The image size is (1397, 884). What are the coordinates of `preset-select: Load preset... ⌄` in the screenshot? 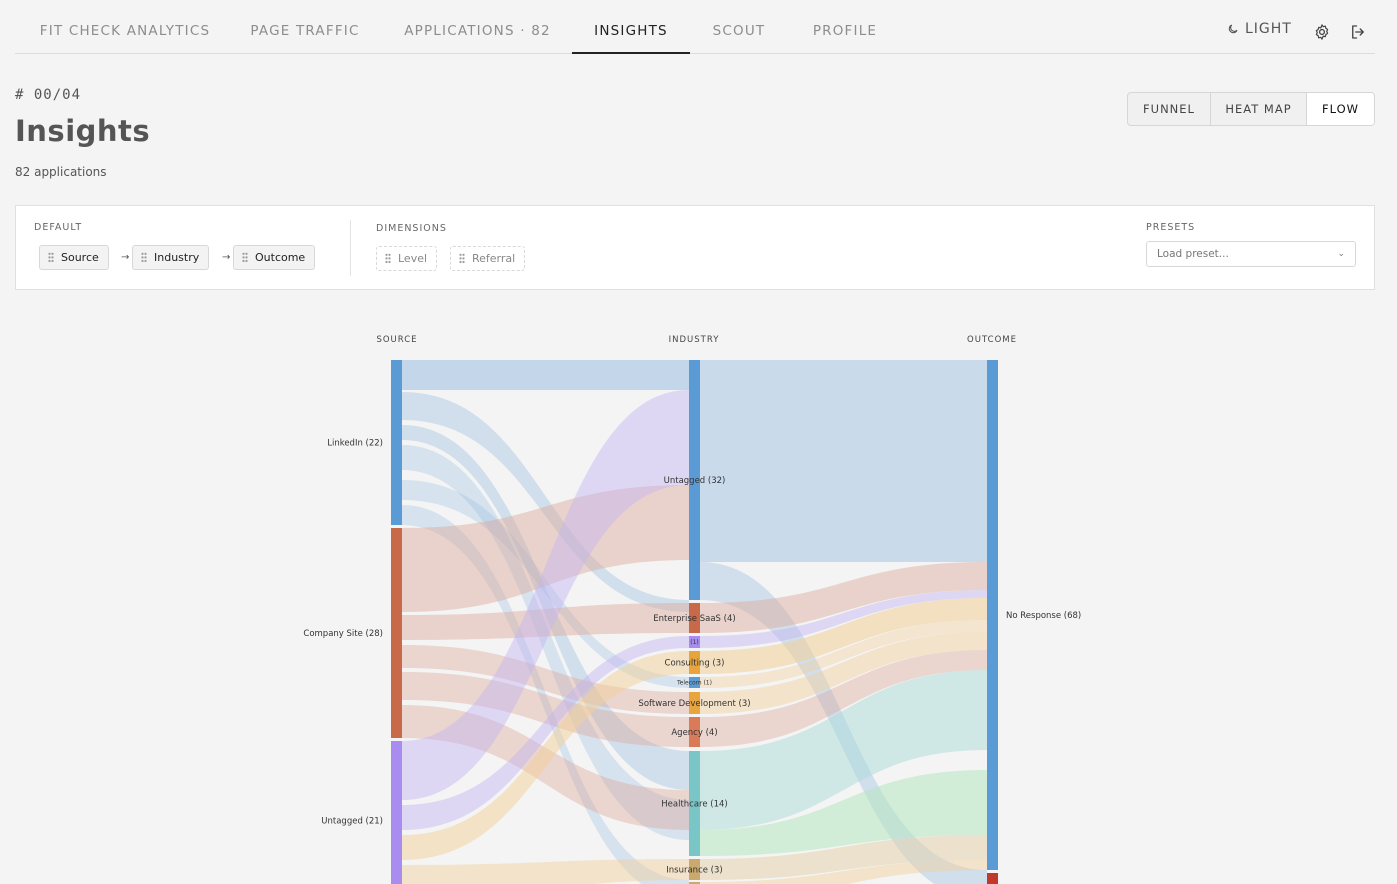 It's located at (1251, 254).